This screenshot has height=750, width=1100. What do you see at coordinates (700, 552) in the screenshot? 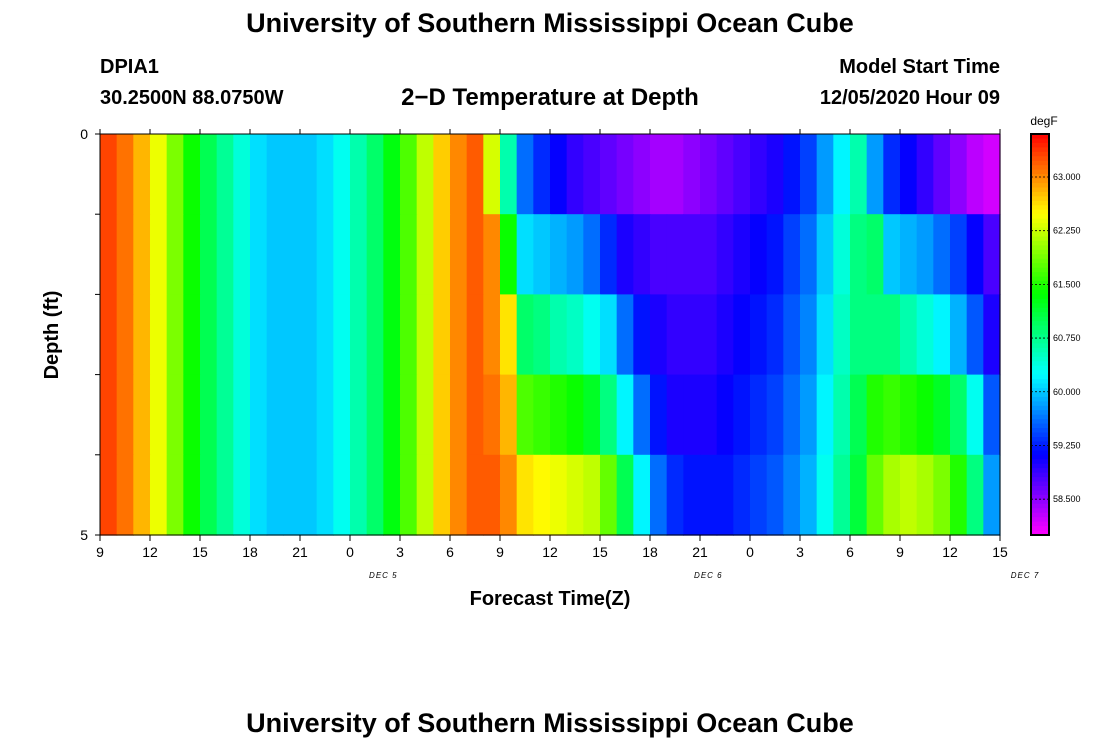
I see `x-tick-label: 21` at bounding box center [700, 552].